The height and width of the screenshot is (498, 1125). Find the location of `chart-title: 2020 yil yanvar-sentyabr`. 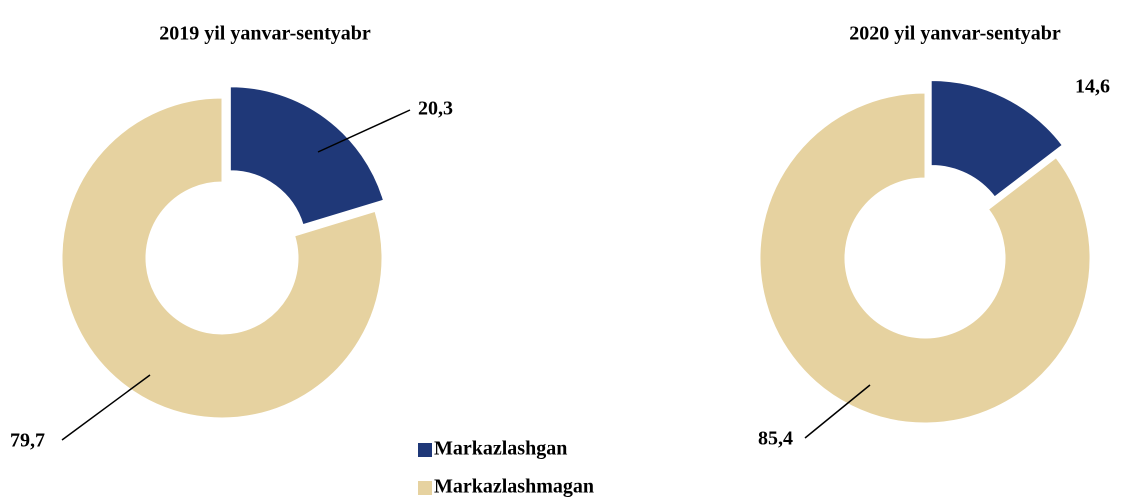

chart-title: 2020 yil yanvar-sentyabr is located at coordinates (955, 34).